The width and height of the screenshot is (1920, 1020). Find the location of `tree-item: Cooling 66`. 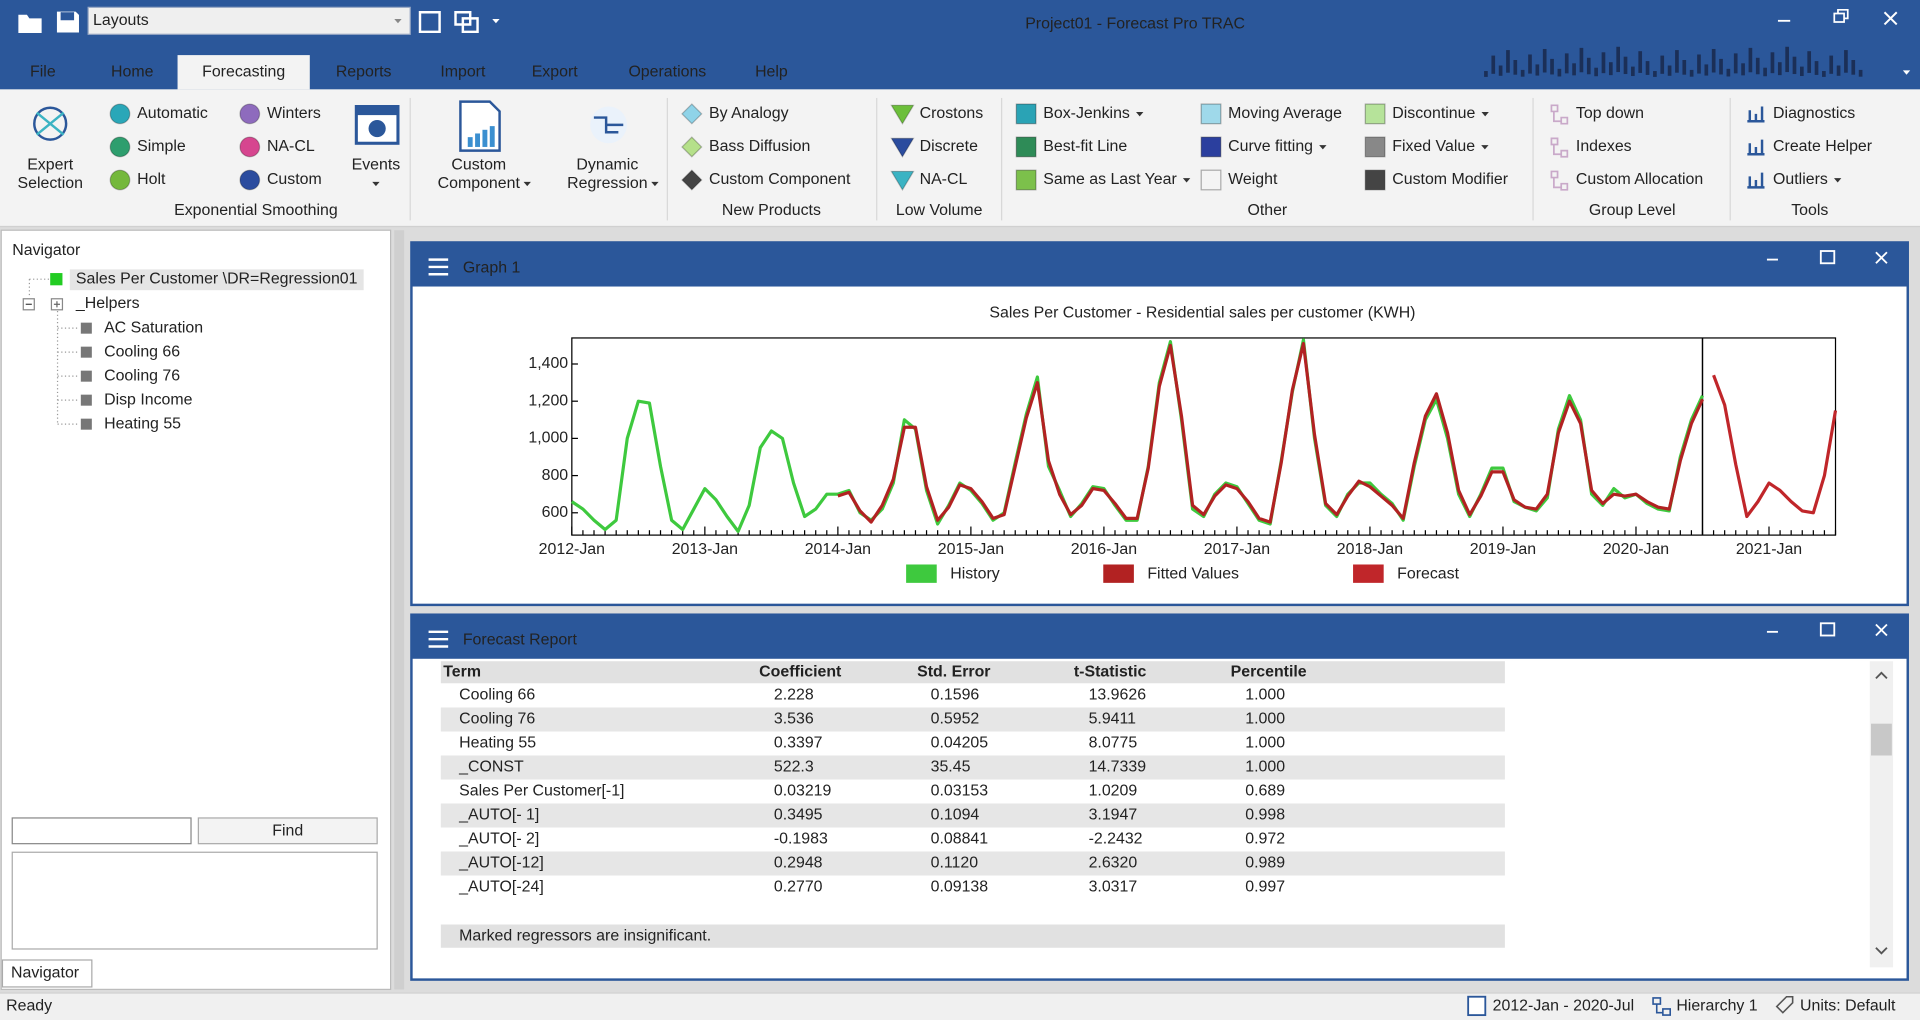

tree-item: Cooling 66 is located at coordinates (142, 351).